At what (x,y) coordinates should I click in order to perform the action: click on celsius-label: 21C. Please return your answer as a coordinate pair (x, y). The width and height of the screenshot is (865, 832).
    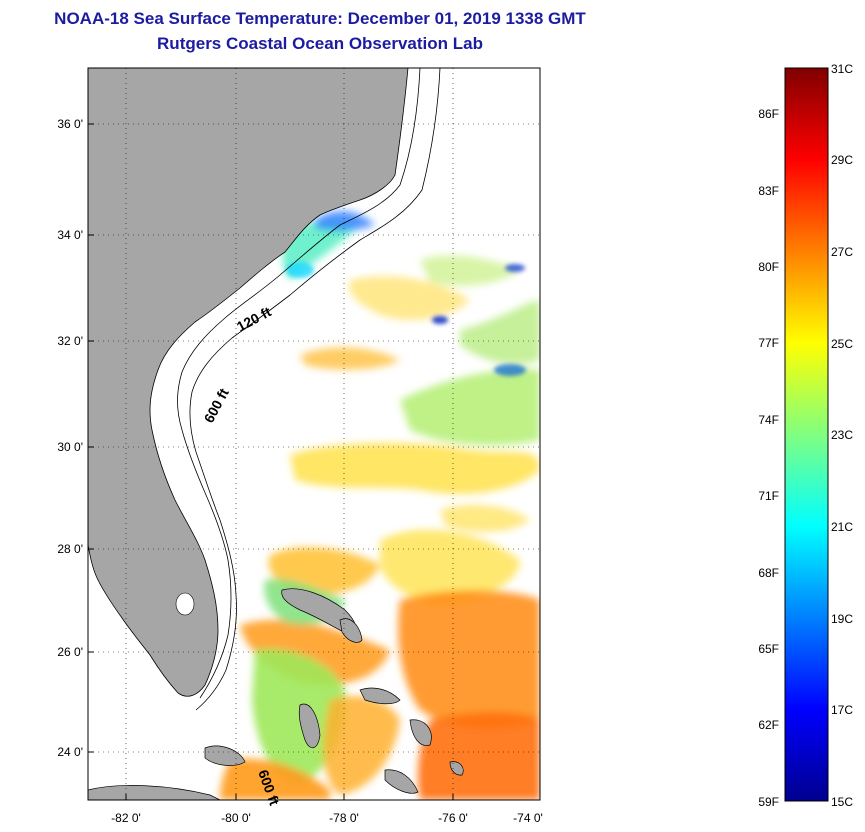
    Looking at the image, I should click on (842, 527).